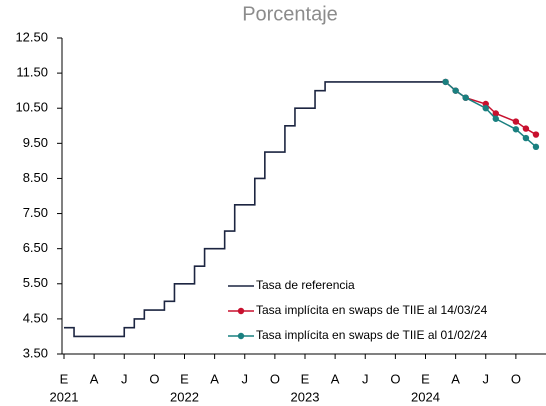  I want to click on x-year-label: 2021, so click(64, 396).